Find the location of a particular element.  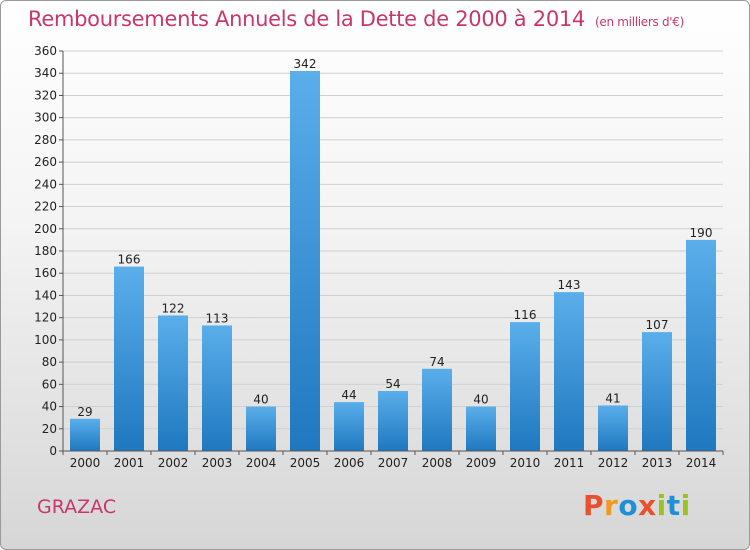

x-tick-label: 2002 is located at coordinates (173, 463).